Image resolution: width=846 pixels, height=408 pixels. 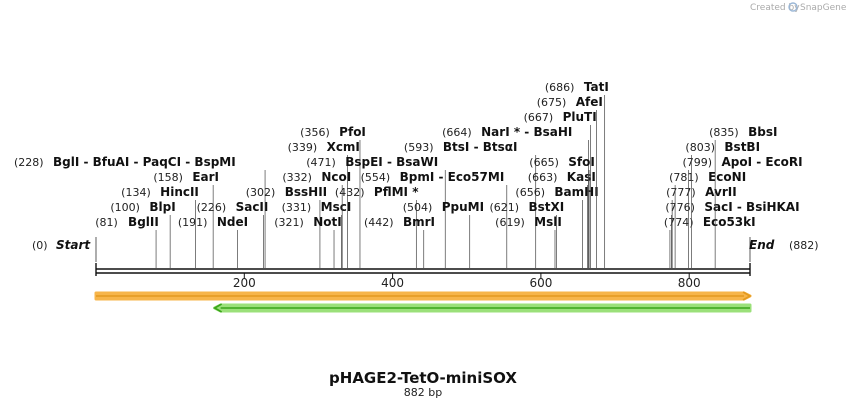 I want to click on site-enzyme-name: NcoI, so click(x=336, y=177).